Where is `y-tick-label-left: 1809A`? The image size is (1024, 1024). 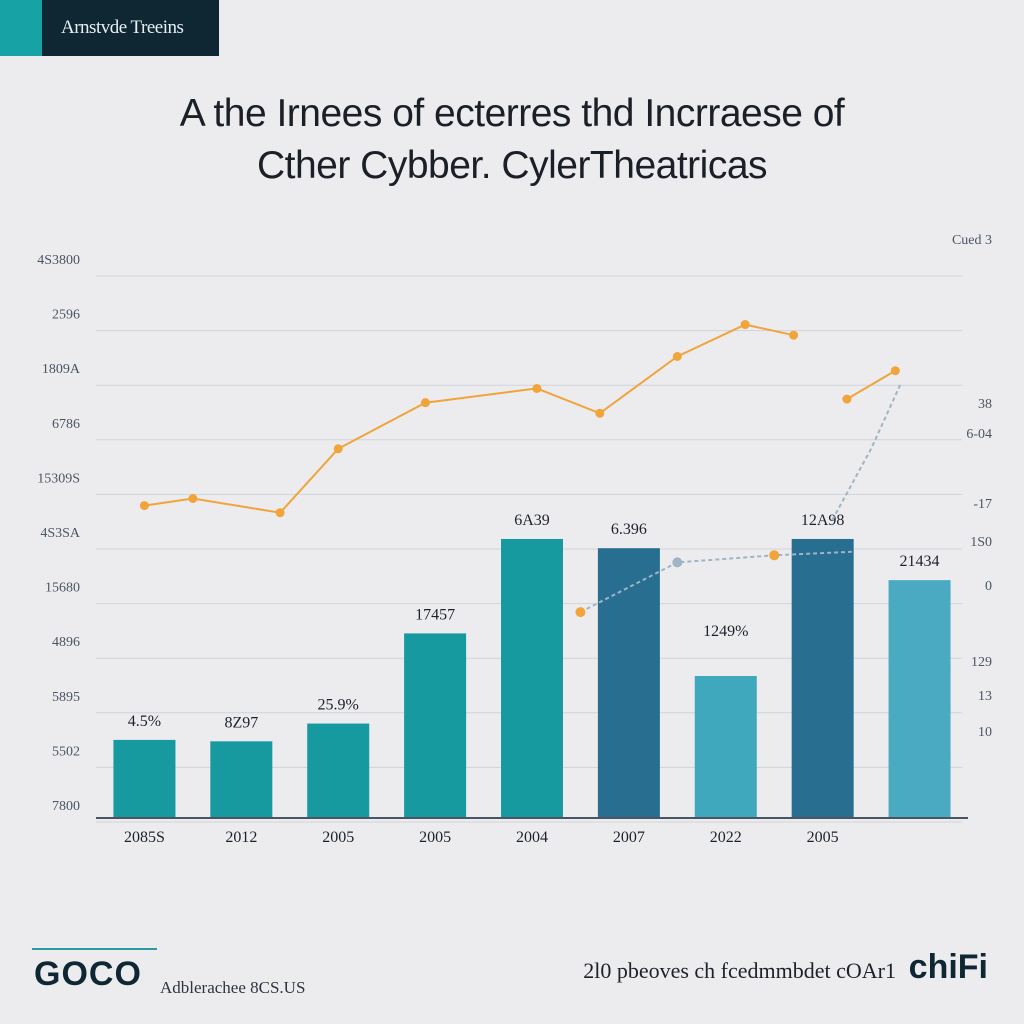
y-tick-label-left: 1809A is located at coordinates (61, 369).